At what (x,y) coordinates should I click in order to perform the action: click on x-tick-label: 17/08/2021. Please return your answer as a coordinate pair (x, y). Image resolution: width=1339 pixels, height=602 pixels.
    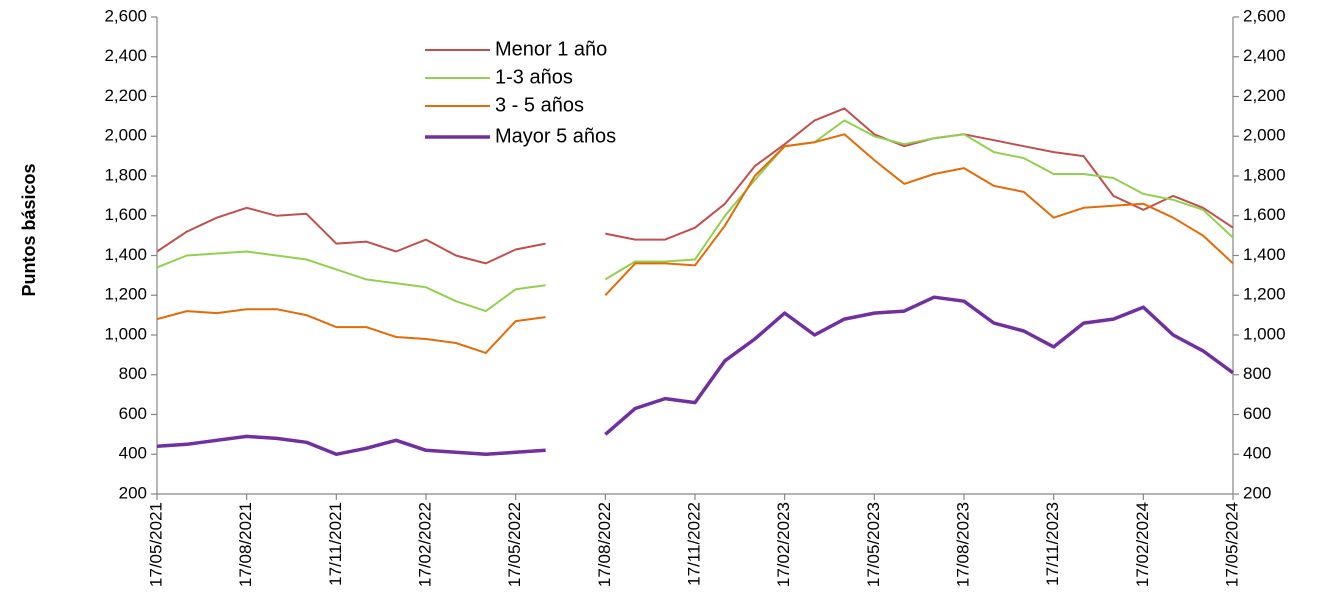
    Looking at the image, I should click on (245, 544).